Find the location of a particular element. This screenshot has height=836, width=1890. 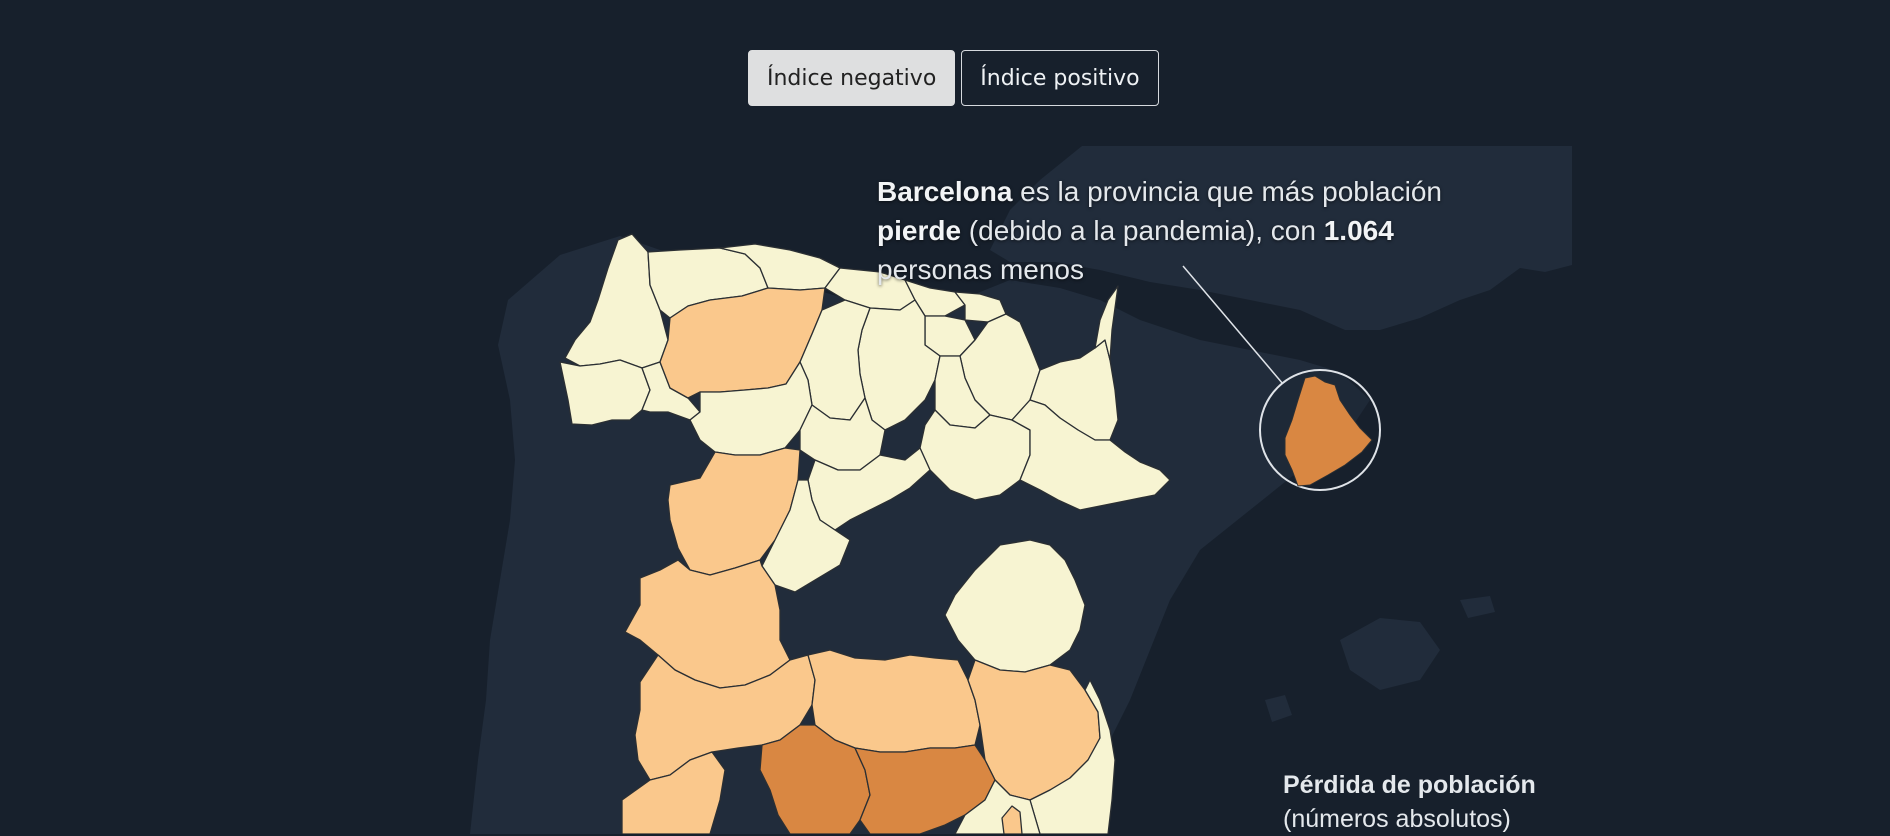

annotation-text-1: es la provincia que más población is located at coordinates (1227, 191).